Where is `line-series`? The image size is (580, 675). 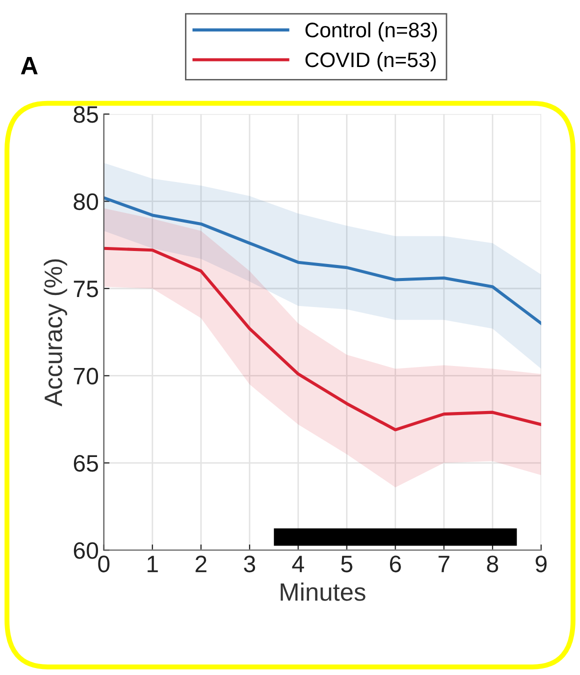
line-series is located at coordinates (323, 260).